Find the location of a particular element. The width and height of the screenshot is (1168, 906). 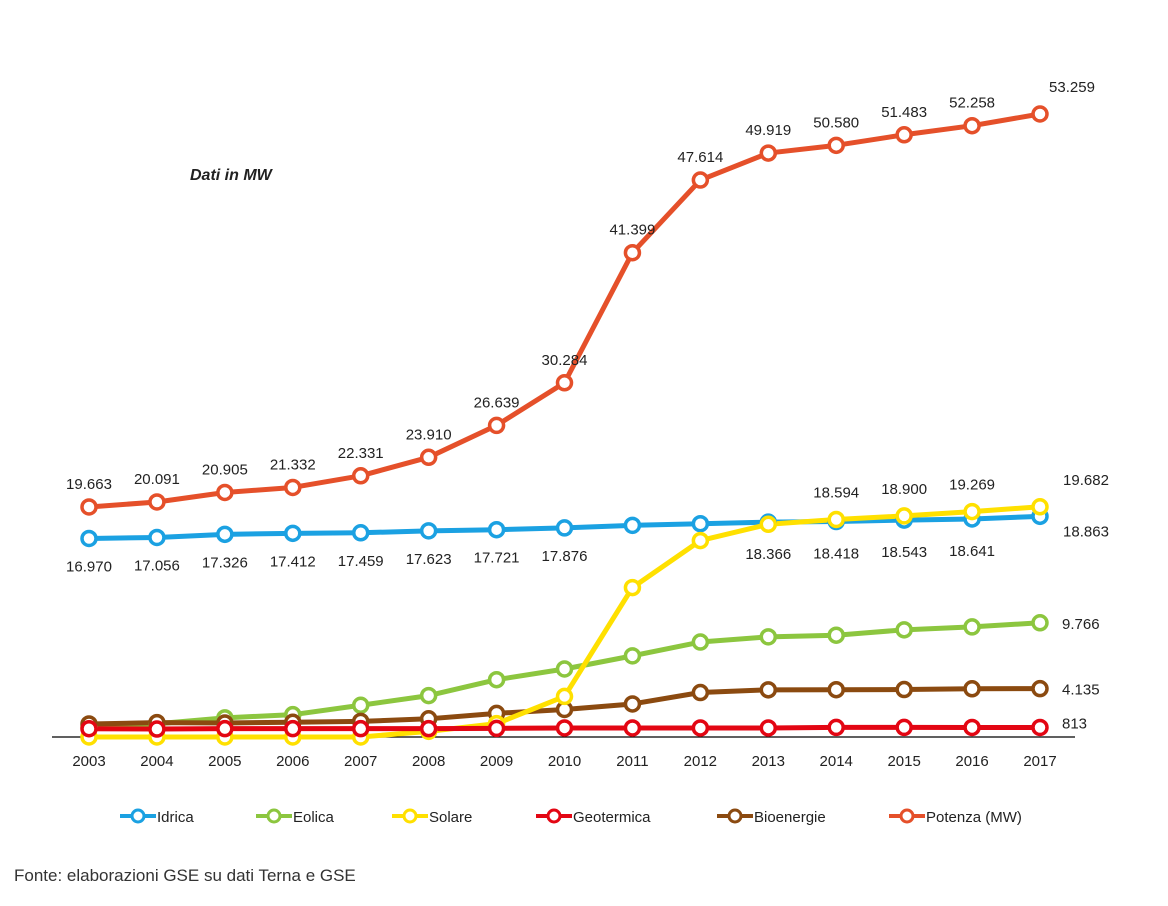

data-label: 41.399 is located at coordinates (632, 230).